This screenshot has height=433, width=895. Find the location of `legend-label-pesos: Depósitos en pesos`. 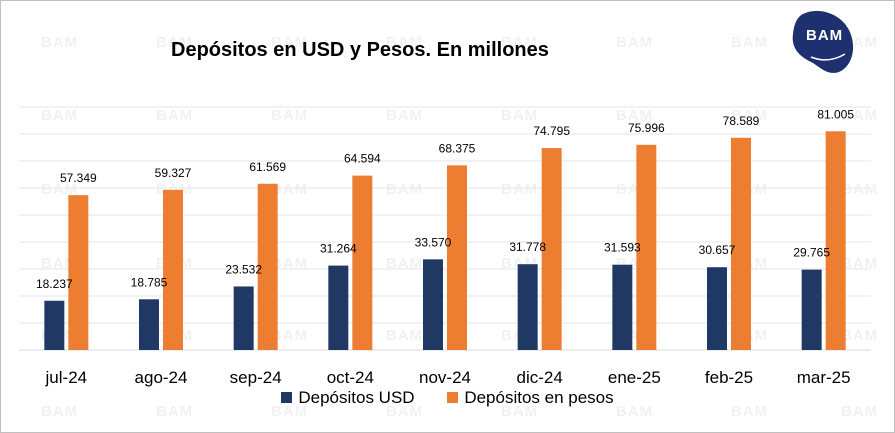

legend-label-pesos: Depósitos en pesos is located at coordinates (539, 397).